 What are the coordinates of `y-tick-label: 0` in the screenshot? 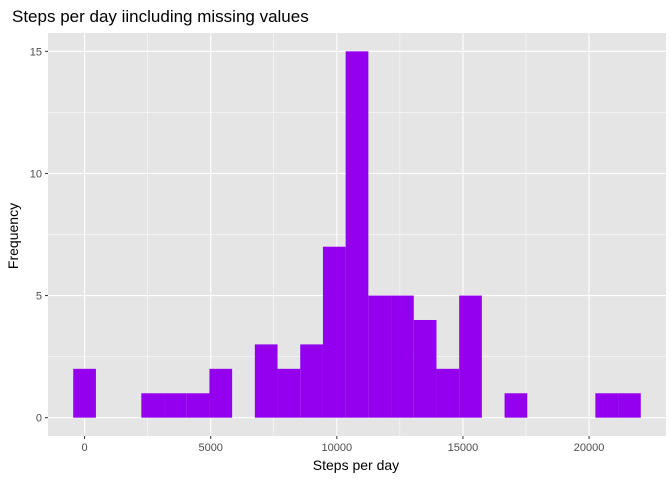 It's located at (39, 419).